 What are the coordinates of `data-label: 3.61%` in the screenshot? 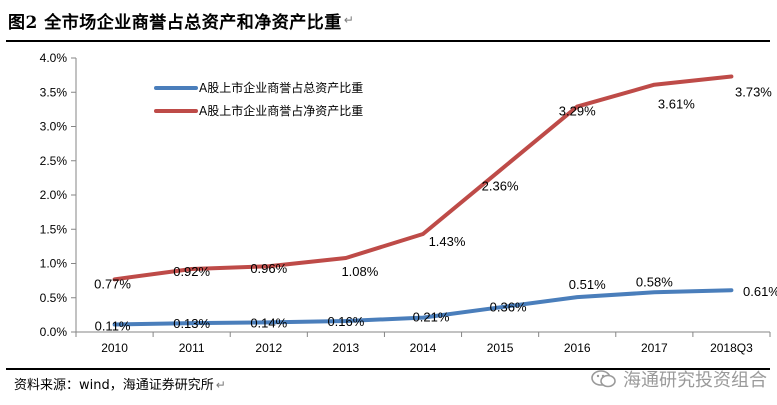 It's located at (676, 104).